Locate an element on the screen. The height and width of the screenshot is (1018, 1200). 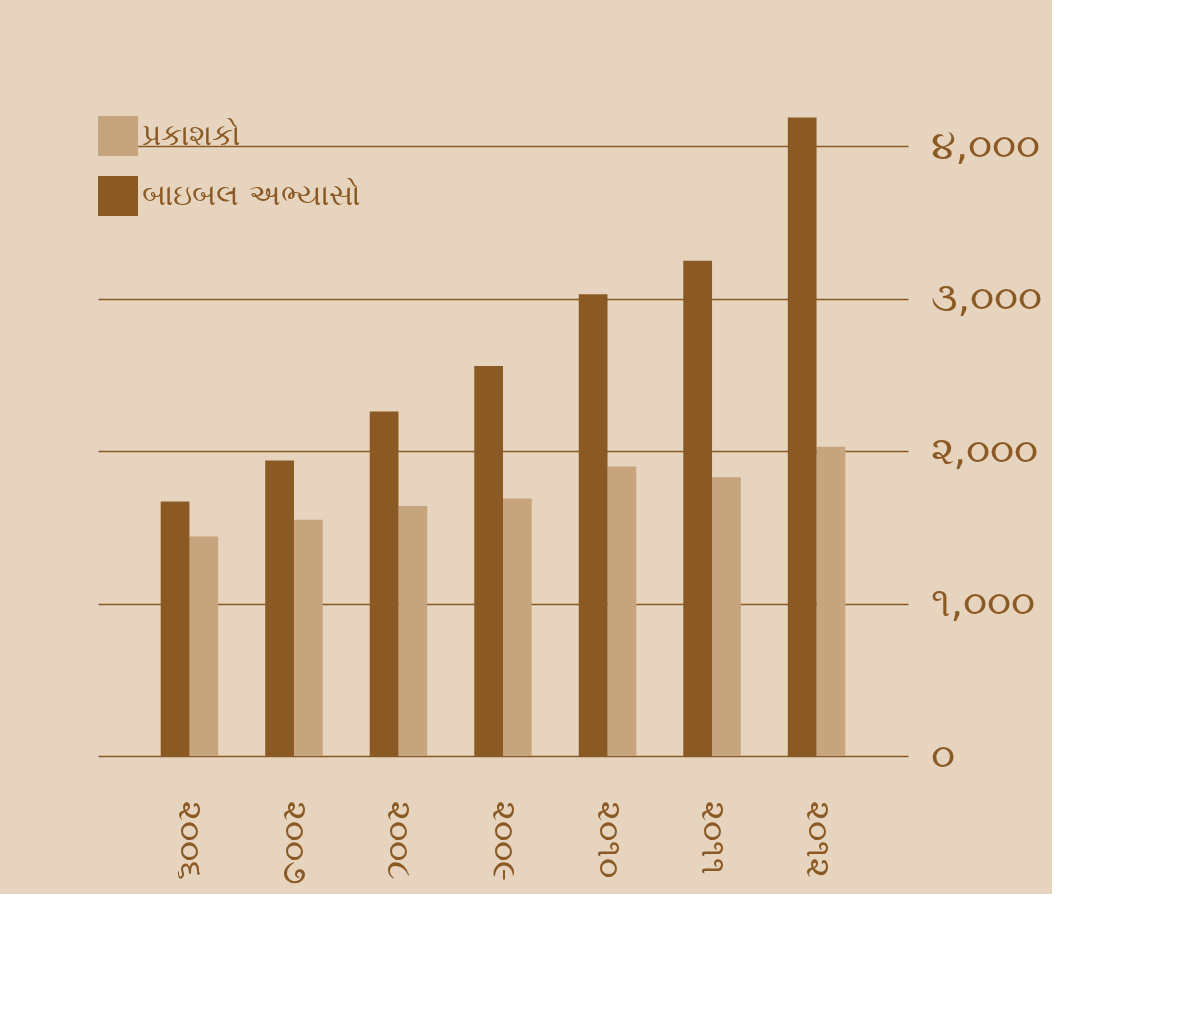
y-tick-label: ૦ is located at coordinates (942, 754).